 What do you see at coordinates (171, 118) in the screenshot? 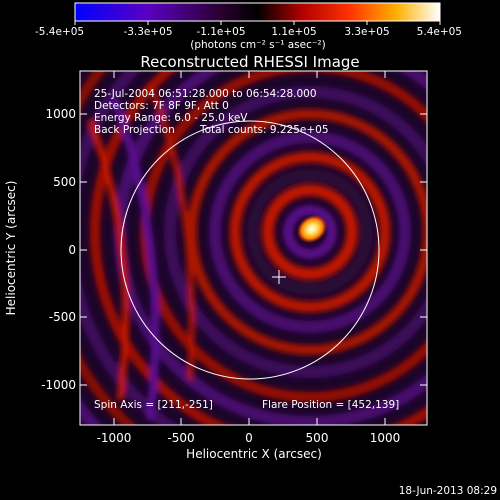
I see `annotation-energy: Energy Range: 6.0 - 25.0 keV` at bounding box center [171, 118].